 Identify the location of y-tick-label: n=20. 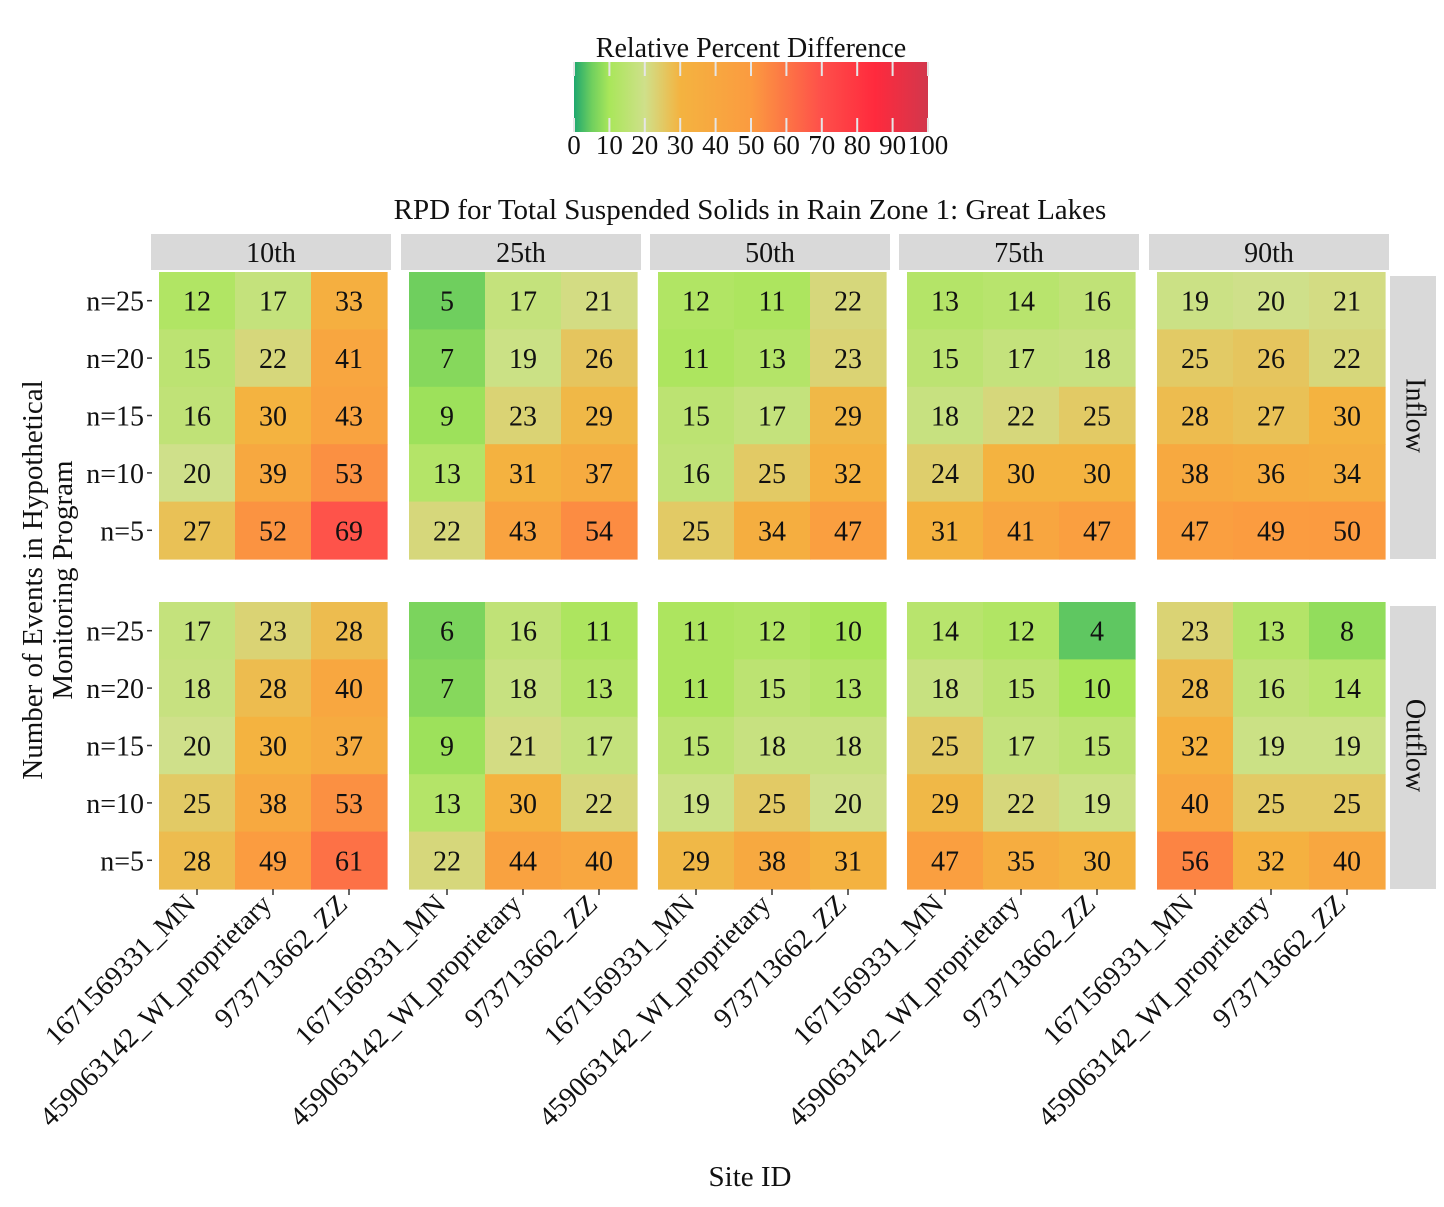
(115, 359).